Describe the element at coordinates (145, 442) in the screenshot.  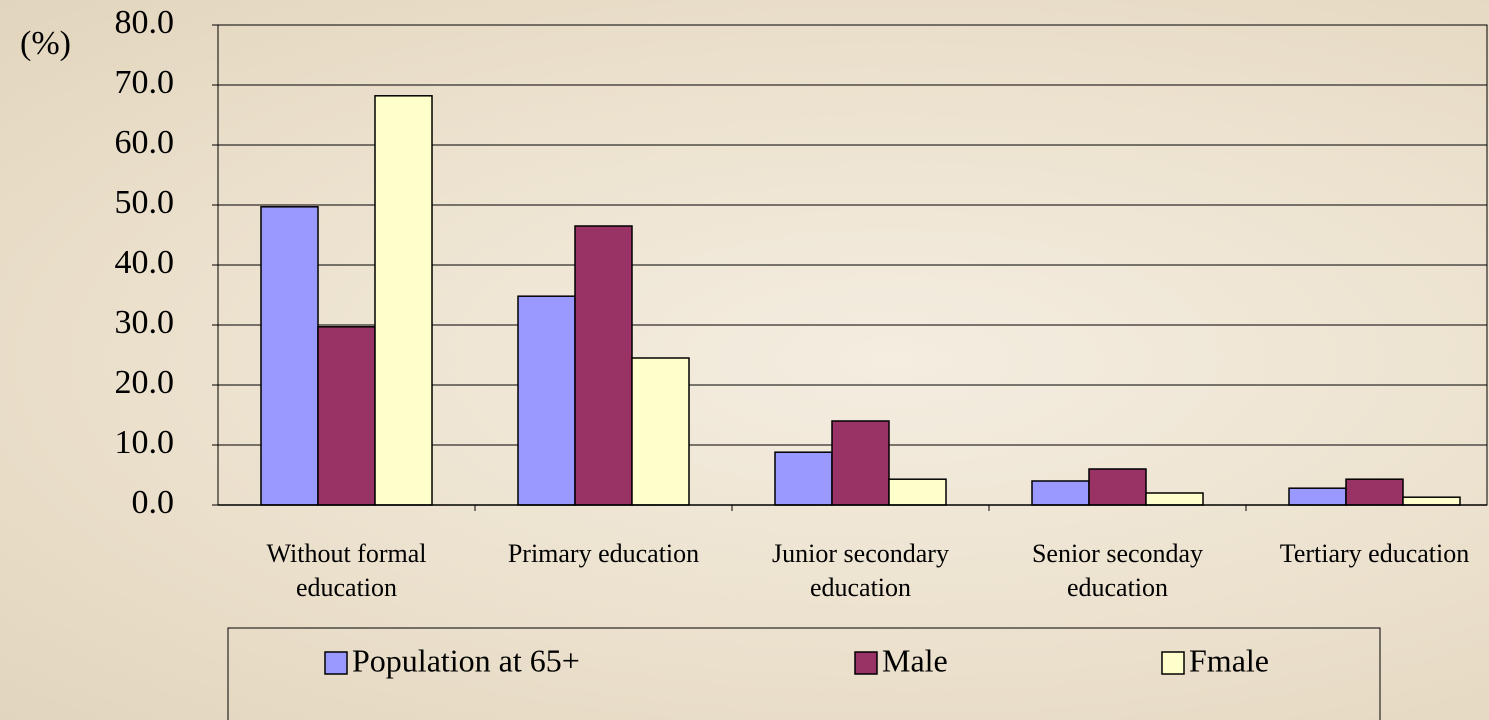
I see `y-tick-label: 10.0` at that location.